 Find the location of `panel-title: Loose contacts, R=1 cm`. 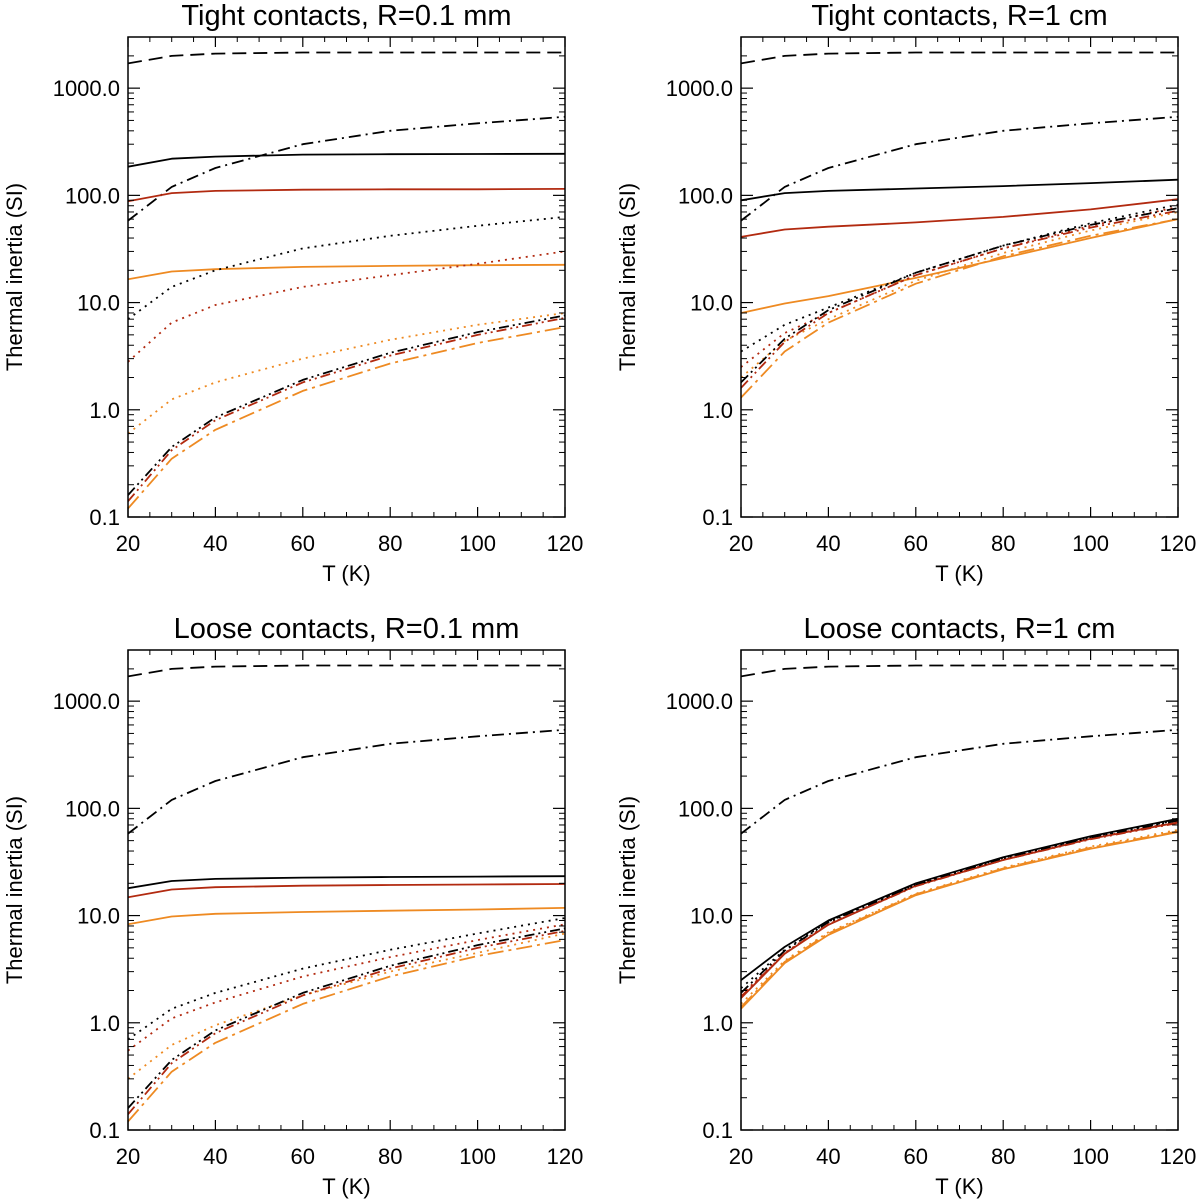

panel-title: Loose contacts, R=1 cm is located at coordinates (960, 629).